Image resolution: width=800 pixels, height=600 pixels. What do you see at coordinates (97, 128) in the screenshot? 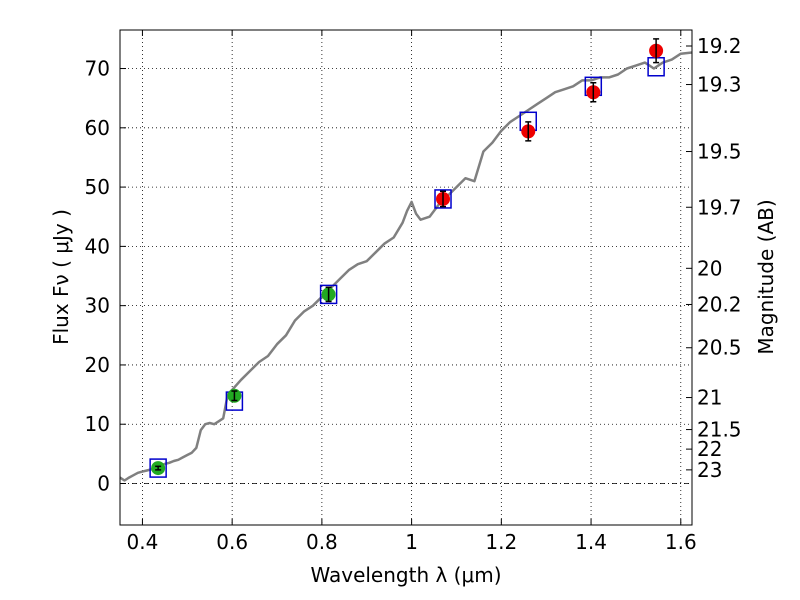
I see `y-tick-label: 60` at bounding box center [97, 128].